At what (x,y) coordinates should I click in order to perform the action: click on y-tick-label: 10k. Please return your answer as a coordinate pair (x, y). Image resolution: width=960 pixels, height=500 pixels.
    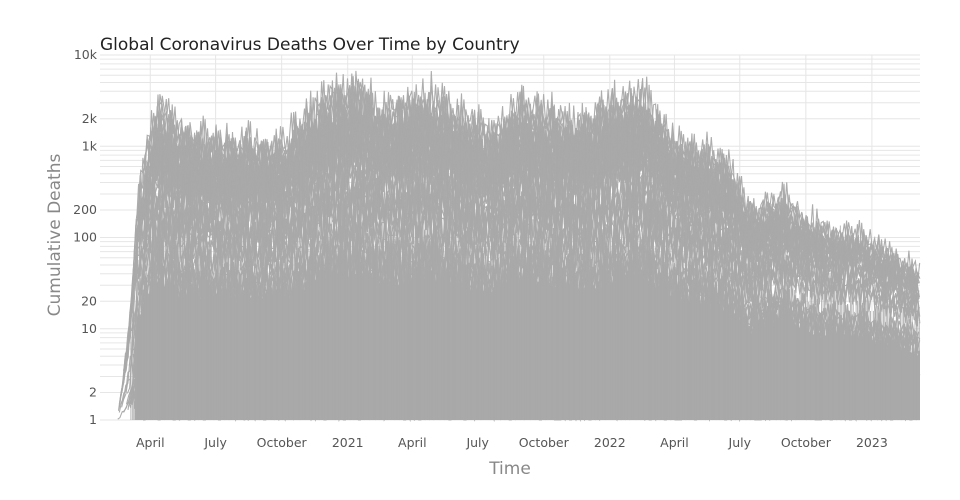
    Looking at the image, I should click on (86, 54).